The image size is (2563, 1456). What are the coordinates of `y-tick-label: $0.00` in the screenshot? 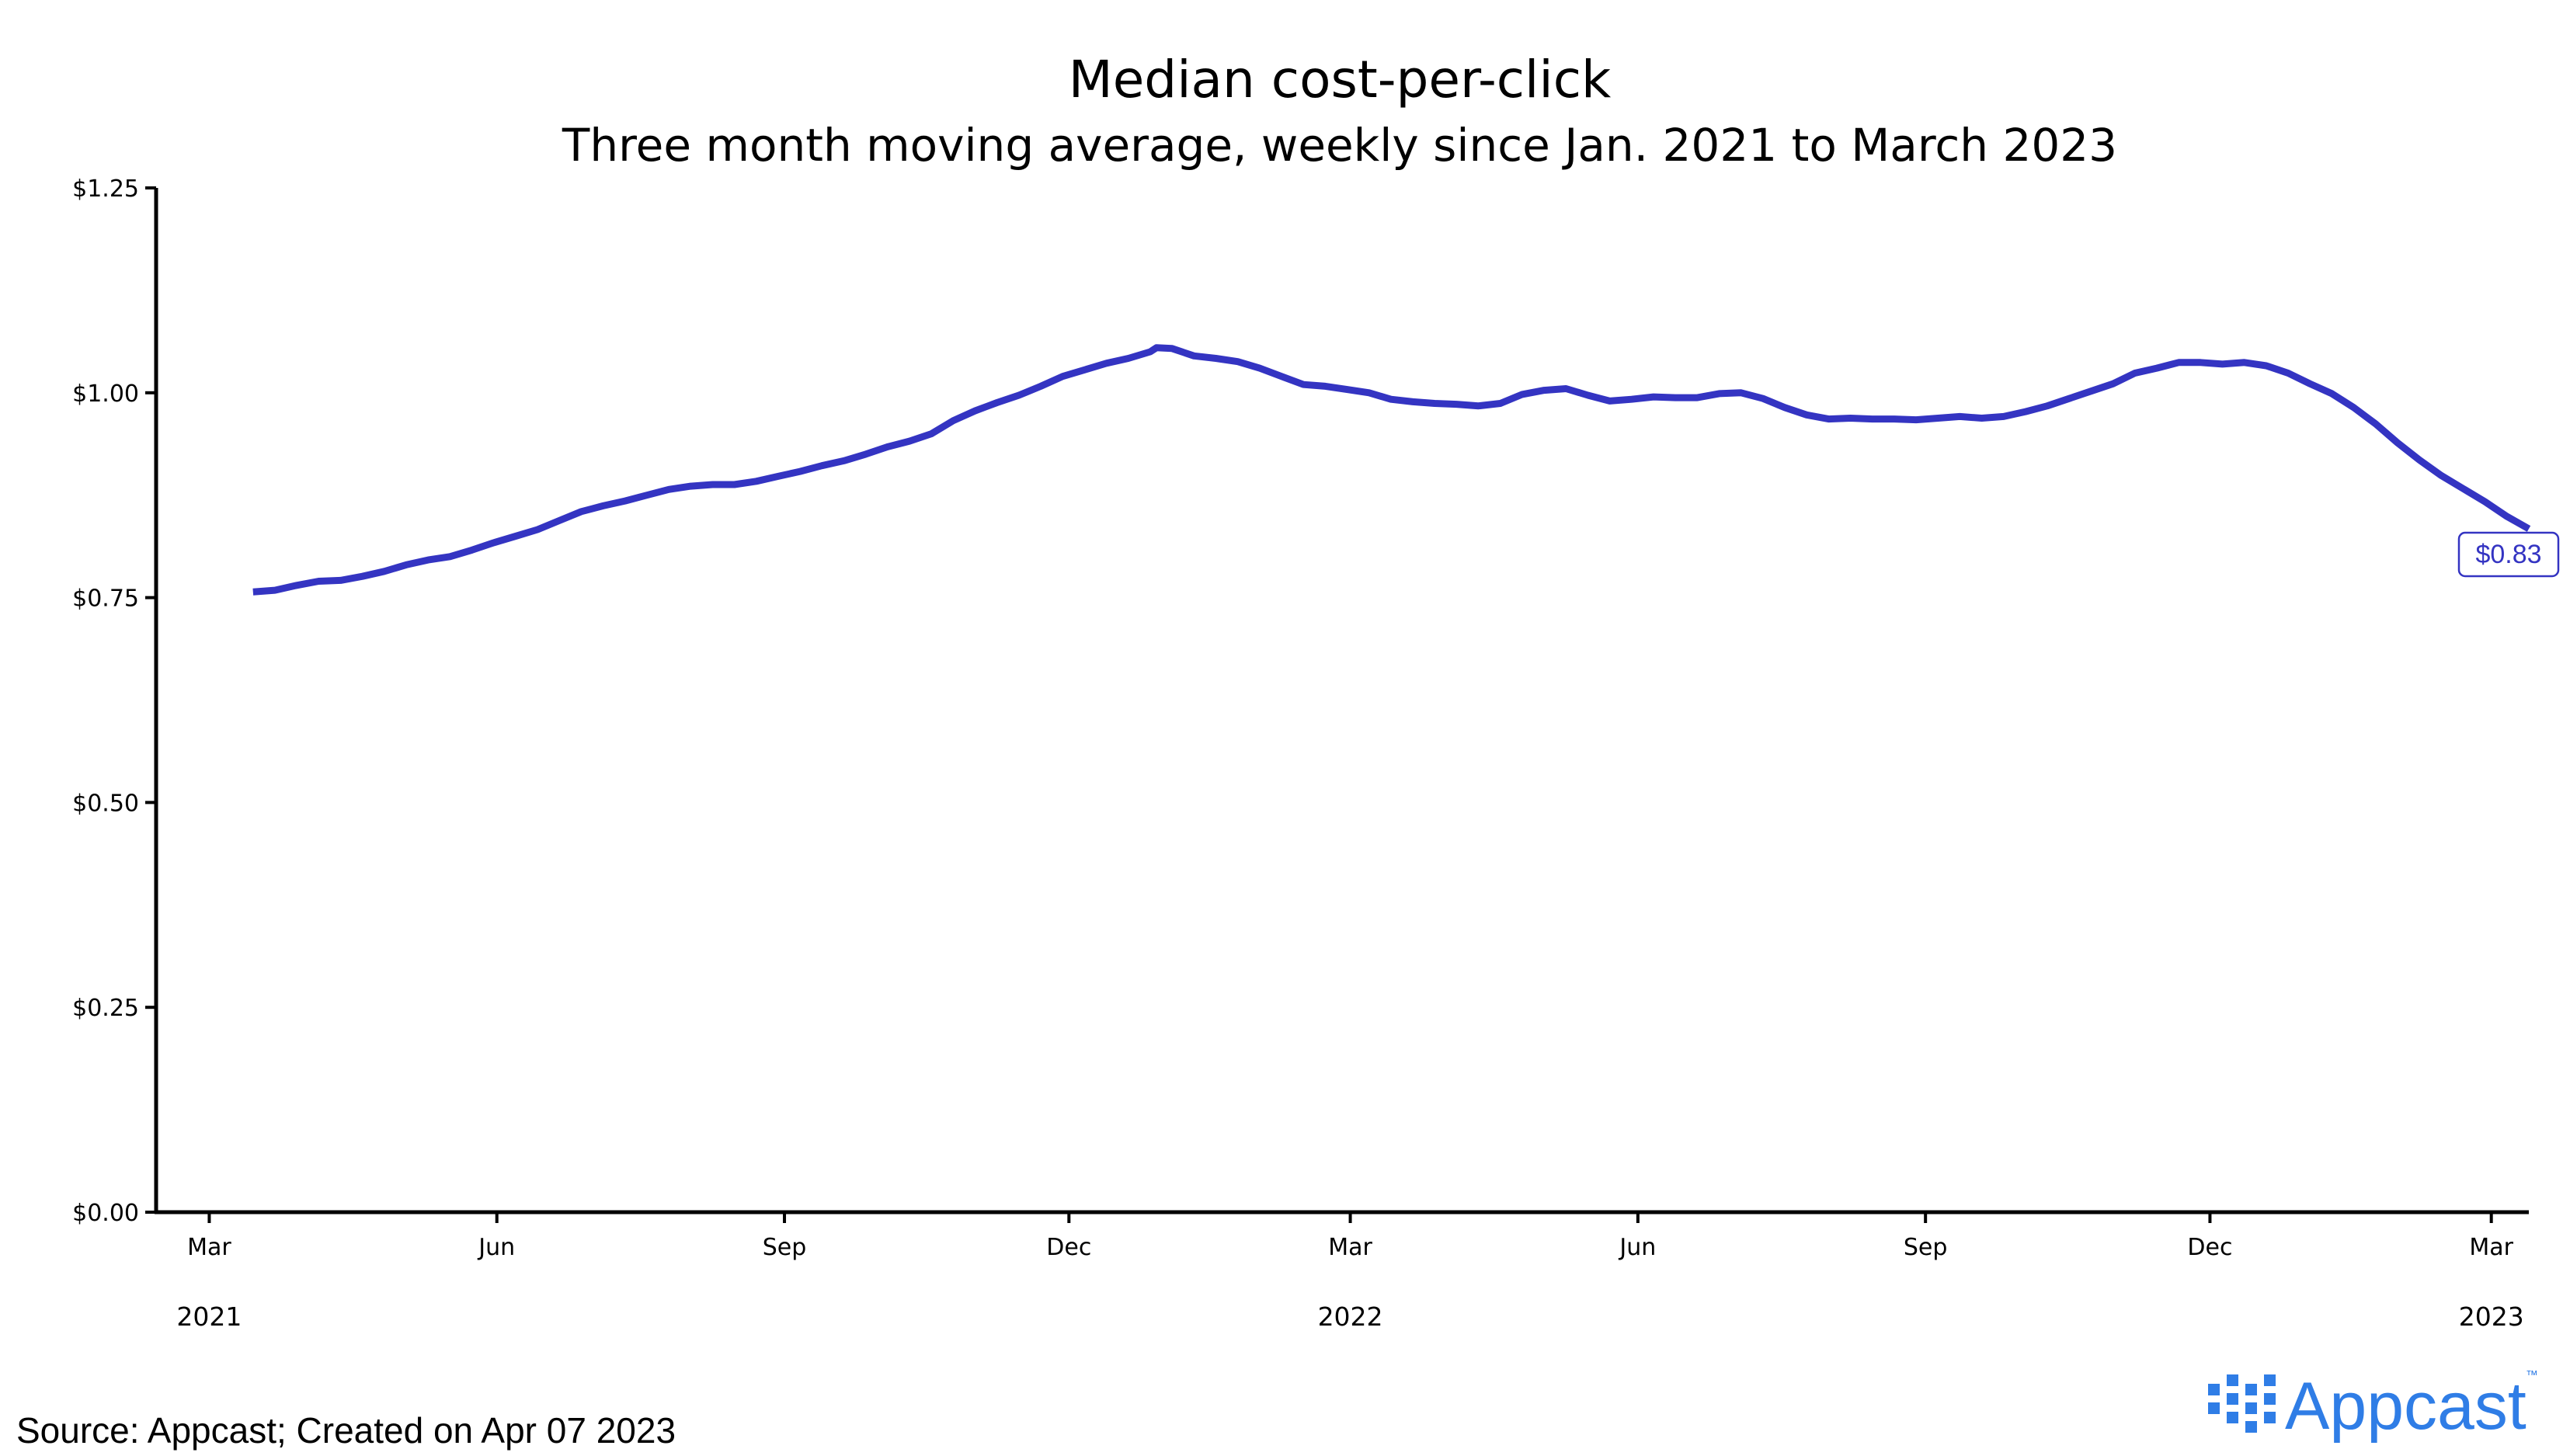 It's located at (105, 1213).